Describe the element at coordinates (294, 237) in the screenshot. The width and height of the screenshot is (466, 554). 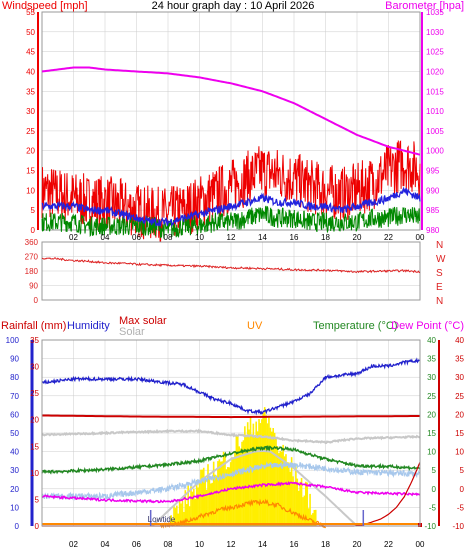
I see `wind-x-tick-label: 16` at that location.